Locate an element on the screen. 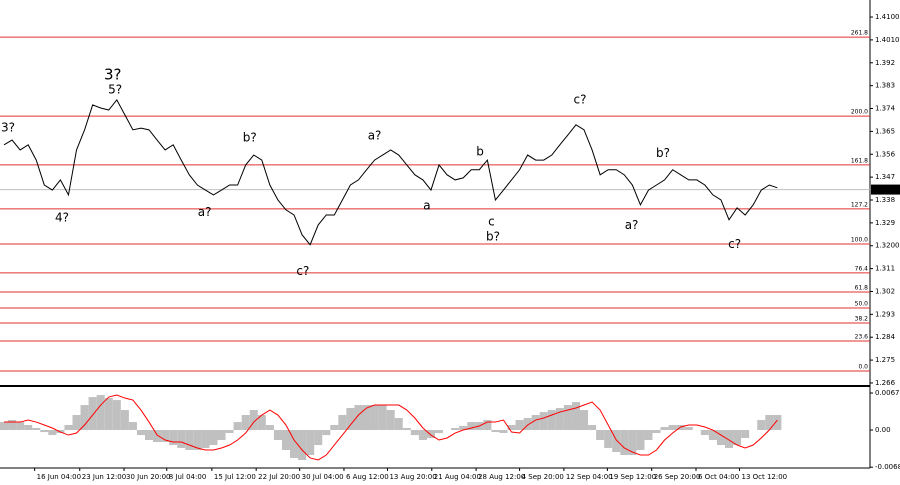 The width and height of the screenshot is (900, 485). fib-label: 100.0 is located at coordinates (859, 239).